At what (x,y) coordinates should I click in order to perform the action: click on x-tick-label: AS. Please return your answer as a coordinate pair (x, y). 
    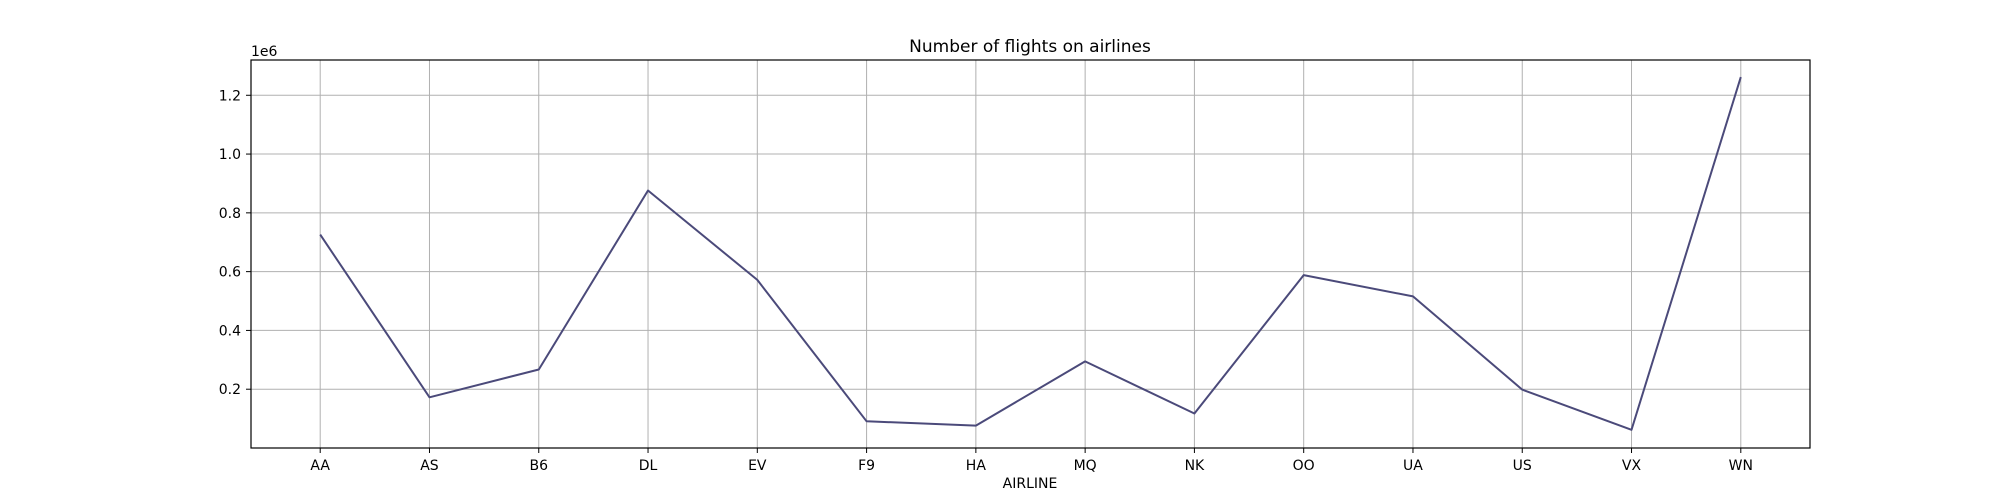
    Looking at the image, I should click on (429, 466).